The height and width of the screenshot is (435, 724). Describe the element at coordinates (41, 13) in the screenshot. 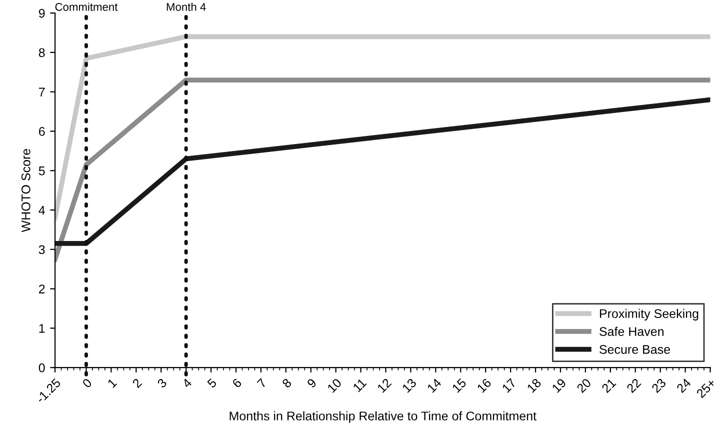

I see `y-tick-label: 9` at that location.